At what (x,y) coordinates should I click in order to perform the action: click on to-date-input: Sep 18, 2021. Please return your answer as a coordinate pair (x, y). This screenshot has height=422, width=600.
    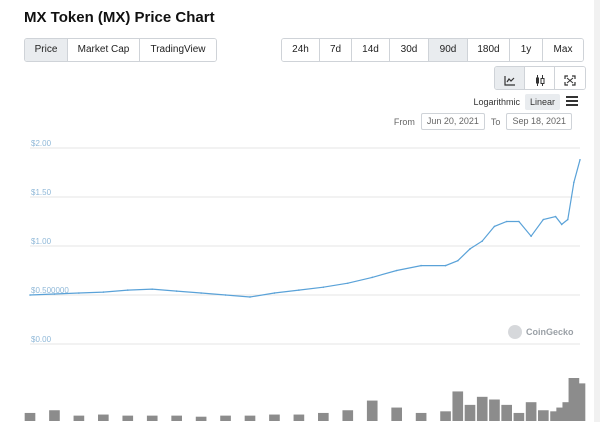
    Looking at the image, I should click on (539, 121).